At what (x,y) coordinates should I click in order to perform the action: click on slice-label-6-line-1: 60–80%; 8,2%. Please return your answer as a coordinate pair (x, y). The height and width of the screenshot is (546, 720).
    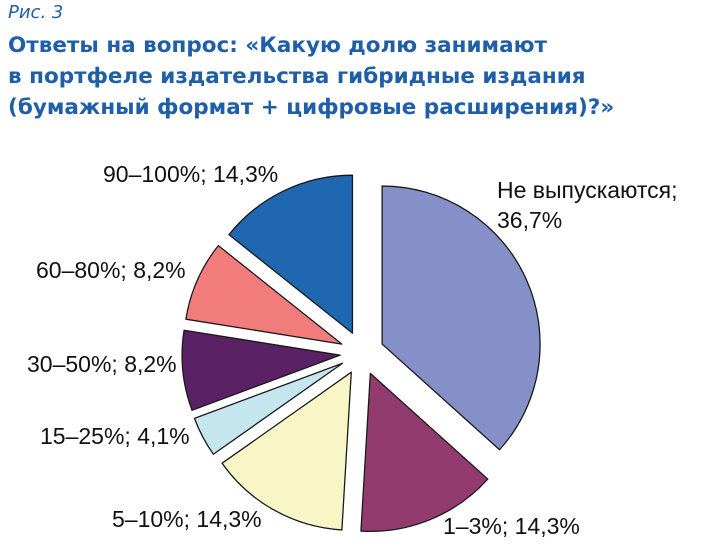
    Looking at the image, I should click on (111, 270).